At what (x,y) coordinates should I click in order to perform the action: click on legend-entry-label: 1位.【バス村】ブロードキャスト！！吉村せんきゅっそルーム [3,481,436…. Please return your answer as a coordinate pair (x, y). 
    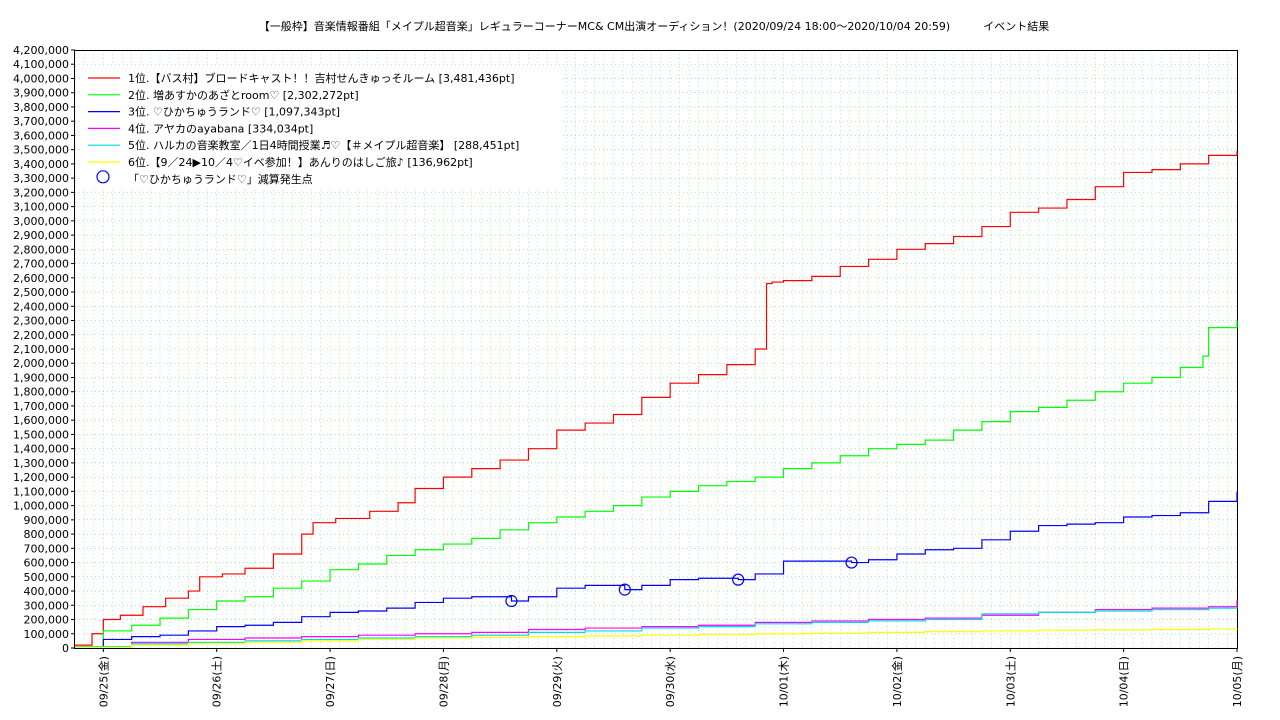
    Looking at the image, I should click on (321, 78).